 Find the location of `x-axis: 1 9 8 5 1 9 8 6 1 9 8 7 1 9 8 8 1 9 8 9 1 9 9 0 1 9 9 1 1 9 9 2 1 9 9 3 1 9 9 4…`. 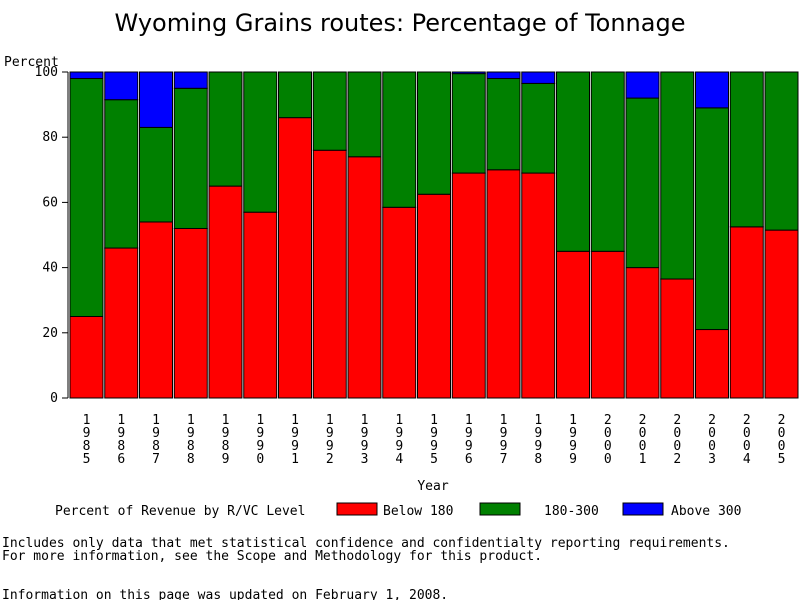

x-axis: 1 9 8 5 1 9 8 6 1 9 8 7 1 9 8 8 1 9 8 9 1 9 9 0 1 9 9 1 1 9 9 2 1 9 9 3 1 9 9 4… is located at coordinates (434, 440).